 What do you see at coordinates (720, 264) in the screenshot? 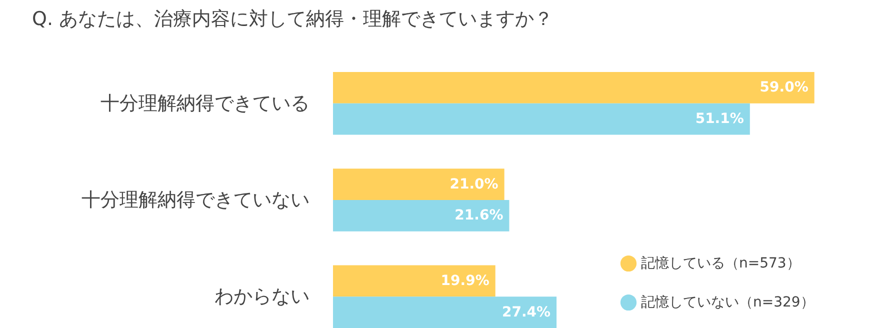
I see `legend-label: 記憶している（n=573）` at bounding box center [720, 264].